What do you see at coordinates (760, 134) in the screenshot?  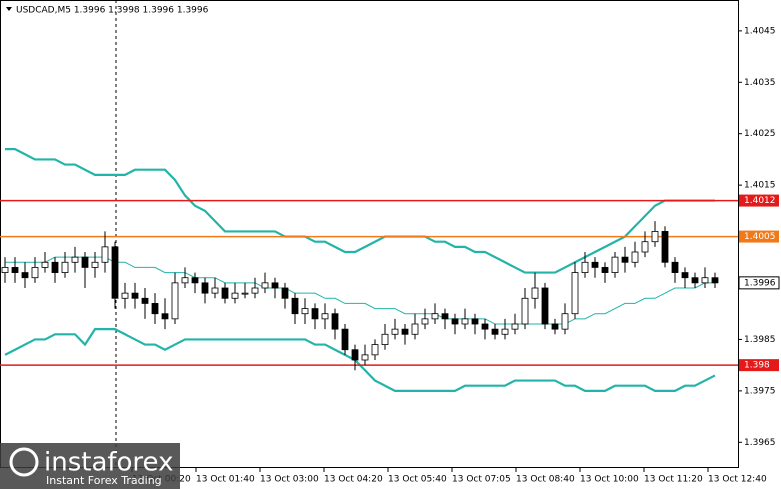 I see `y-tick-label: 1.4025` at bounding box center [760, 134].